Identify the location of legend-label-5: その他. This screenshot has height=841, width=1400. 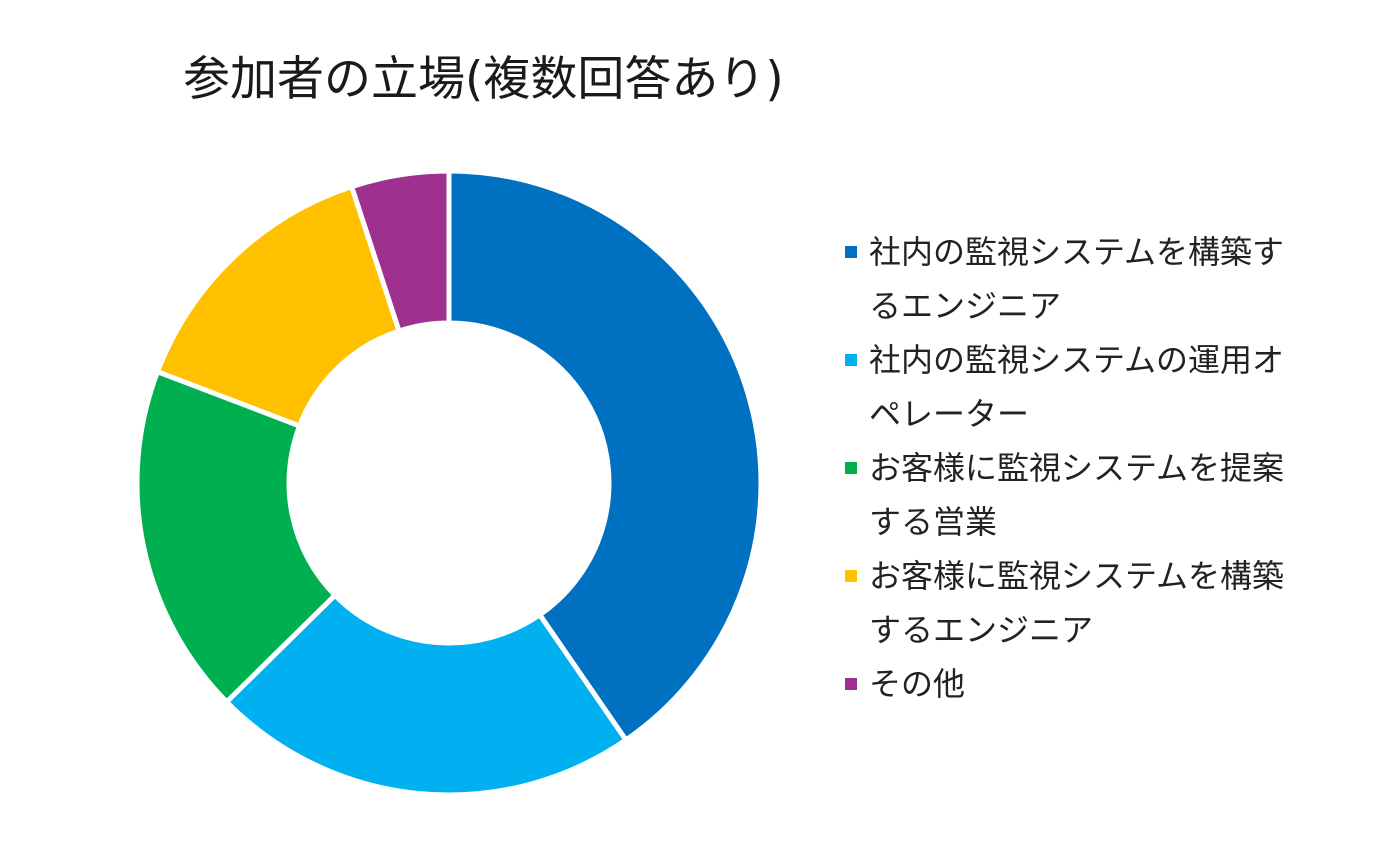
(917, 684).